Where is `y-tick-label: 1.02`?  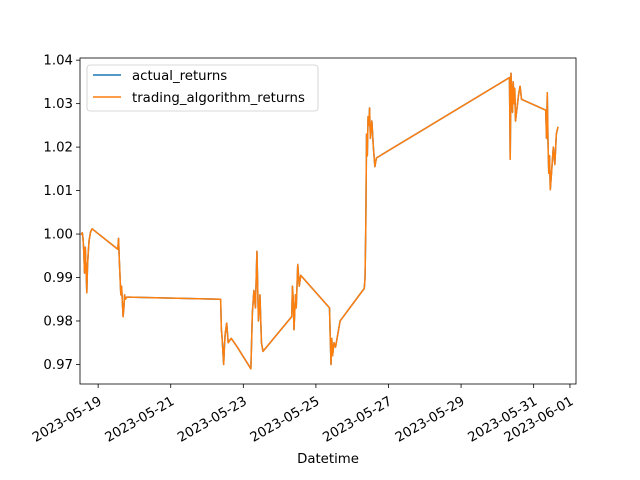 y-tick-label: 1.02 is located at coordinates (58, 148).